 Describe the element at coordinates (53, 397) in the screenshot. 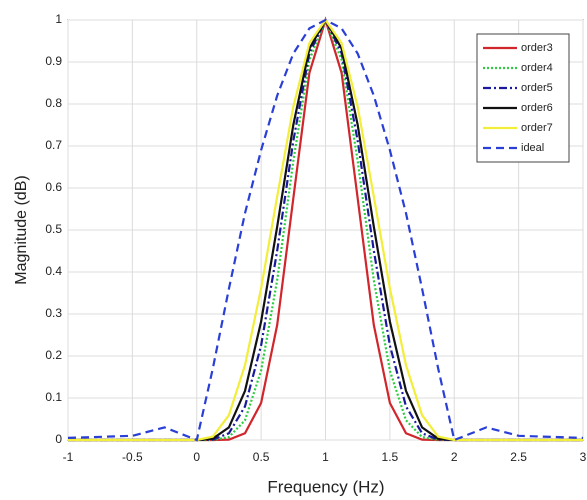

I see `y-tick-label: 0.1` at that location.